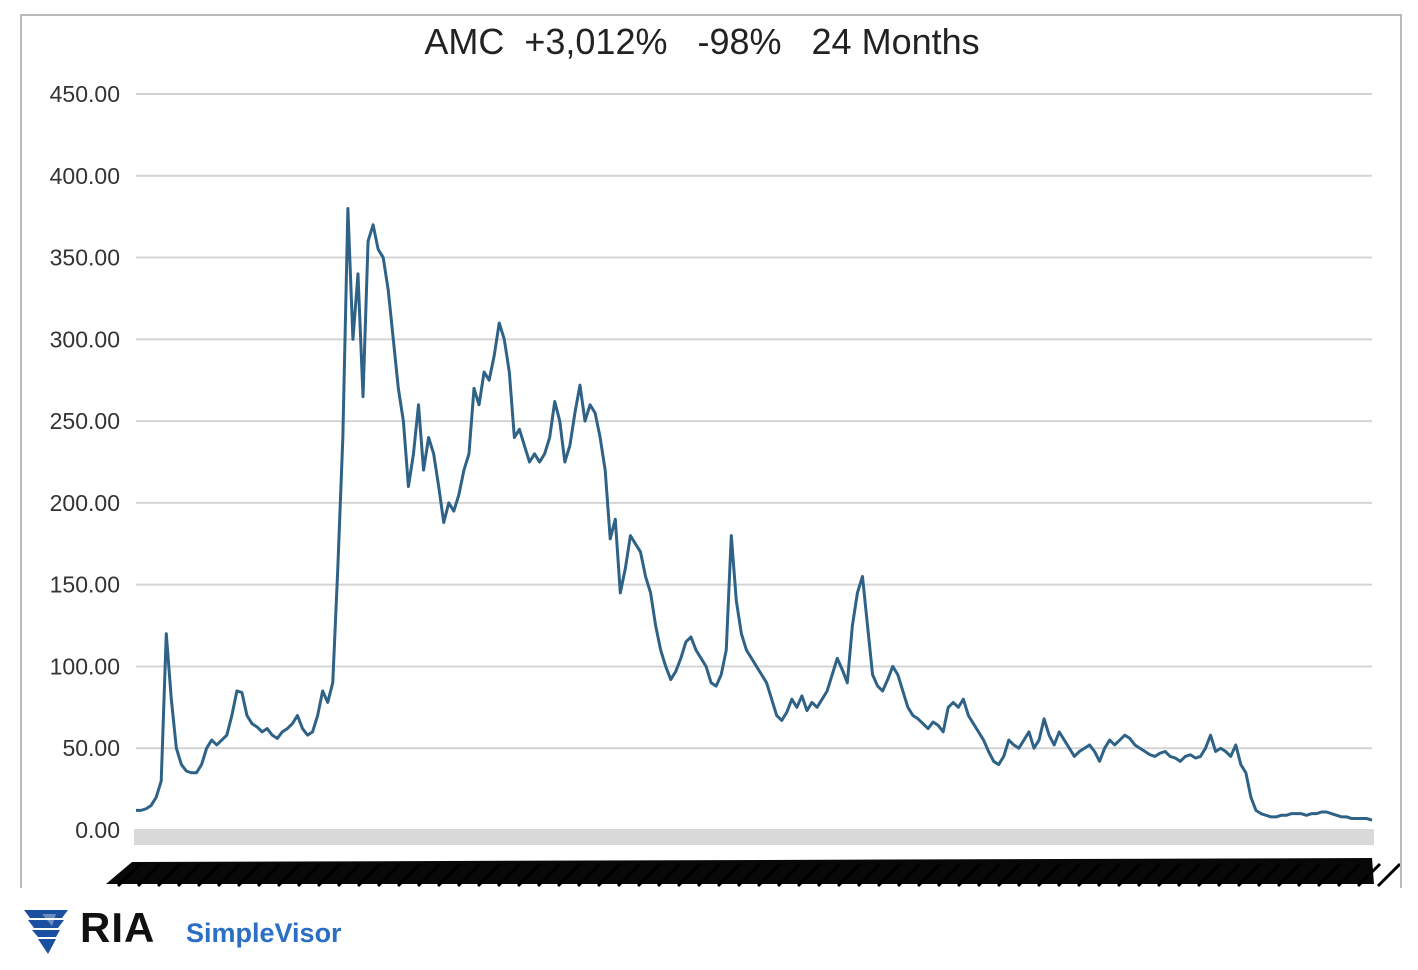 The width and height of the screenshot is (1418, 970). I want to click on x-tick-labels-illegible, so click(753, 873).